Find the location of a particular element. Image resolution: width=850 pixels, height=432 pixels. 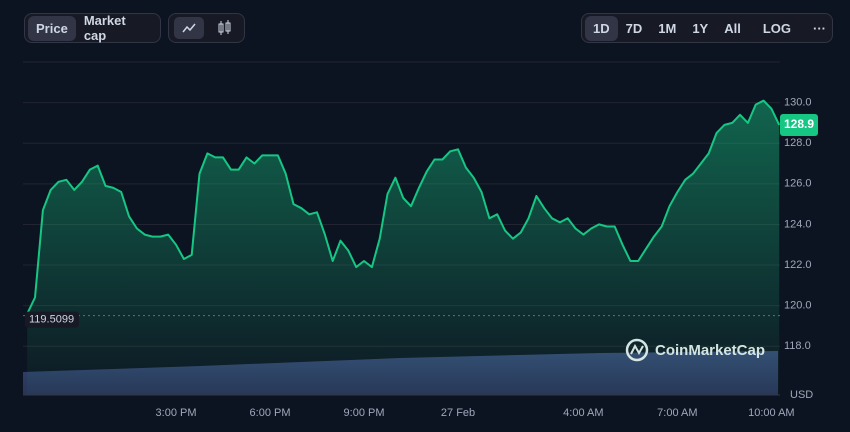

x-tick-label: 6:00 PM is located at coordinates (270, 413).